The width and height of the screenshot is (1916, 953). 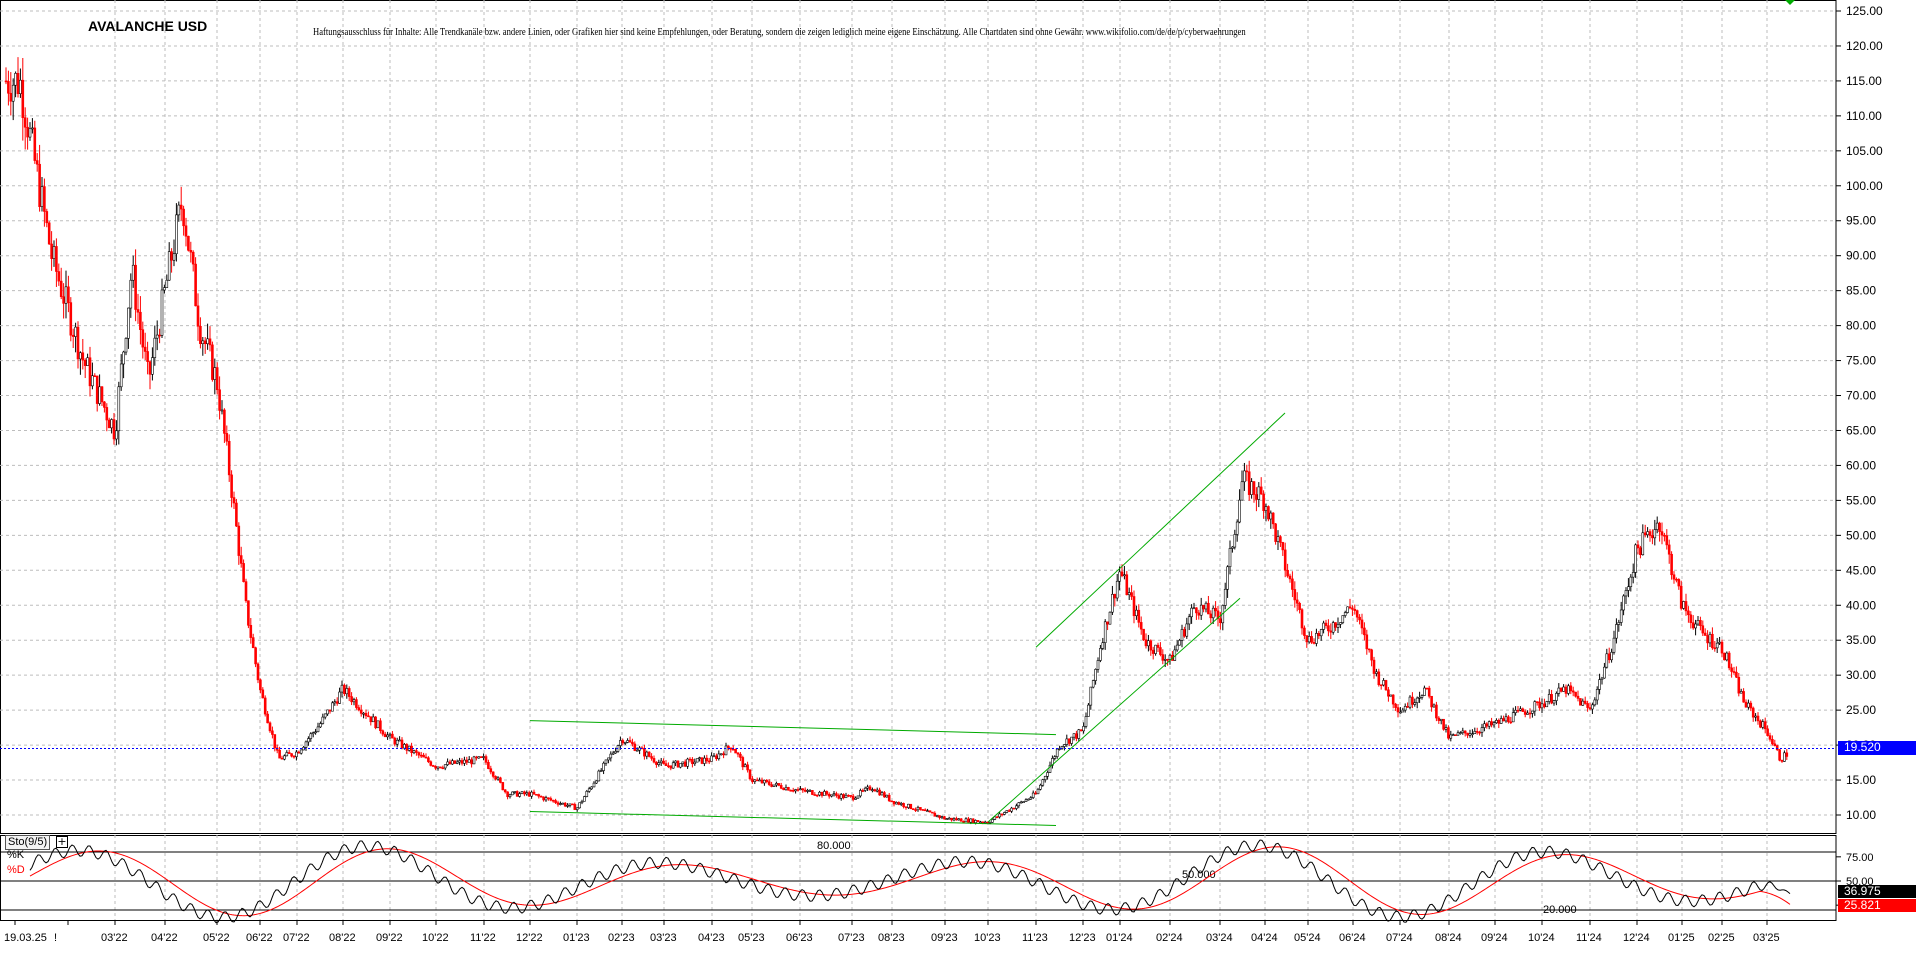 I want to click on x-tick-label: 01'25, so click(x=1681, y=938).